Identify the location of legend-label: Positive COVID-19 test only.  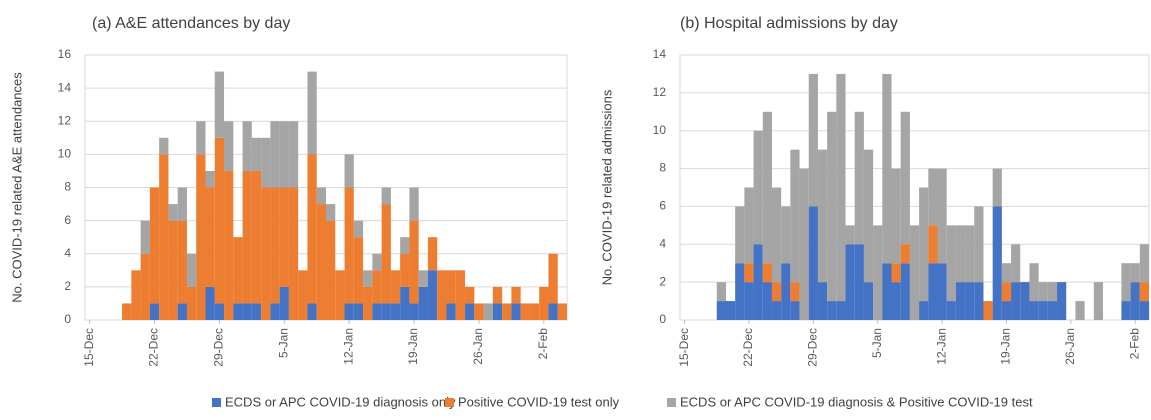
(539, 401).